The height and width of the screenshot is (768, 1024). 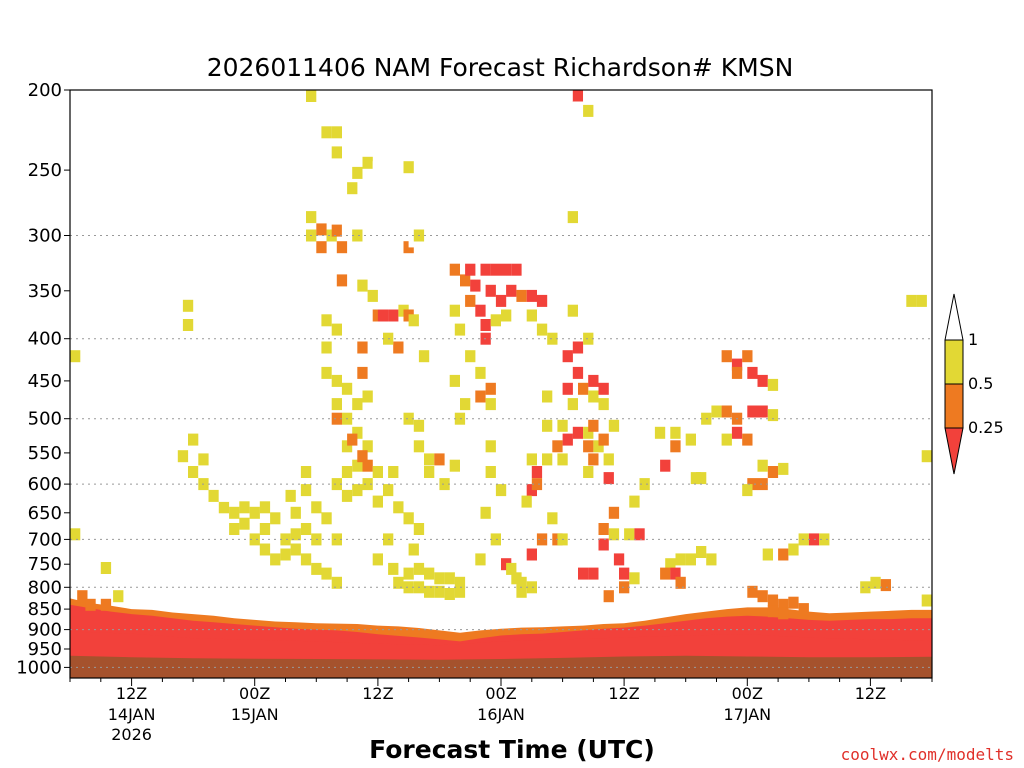 What do you see at coordinates (500, 693) in the screenshot?
I see `x-tick-label-48: 00Z` at bounding box center [500, 693].